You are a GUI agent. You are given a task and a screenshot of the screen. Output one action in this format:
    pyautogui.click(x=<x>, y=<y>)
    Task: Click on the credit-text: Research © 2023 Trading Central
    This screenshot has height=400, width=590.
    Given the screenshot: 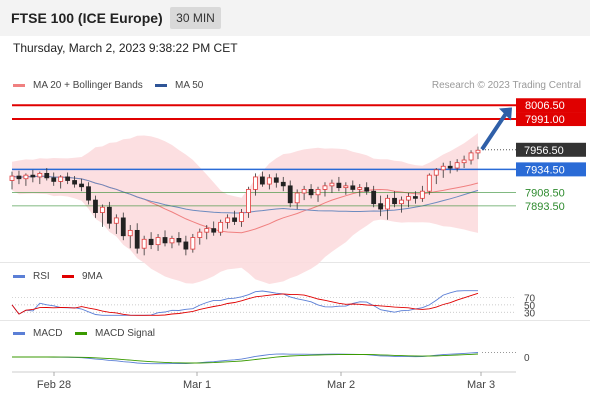 What is the action you would take?
    pyautogui.click(x=506, y=85)
    